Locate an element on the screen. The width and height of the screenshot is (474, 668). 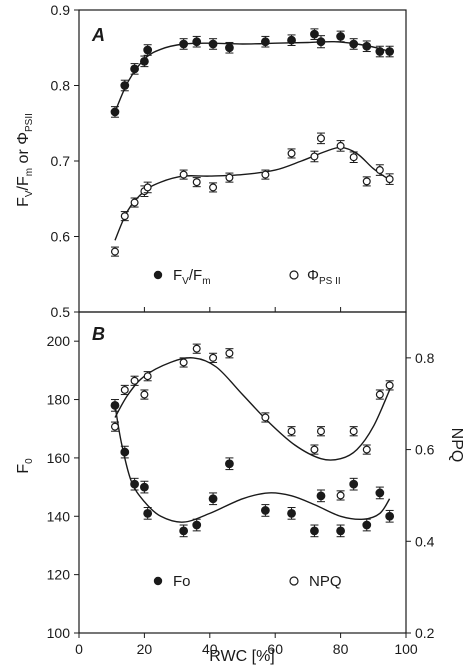
panel-b-ytick-label: 100 is located at coordinates (59, 633).